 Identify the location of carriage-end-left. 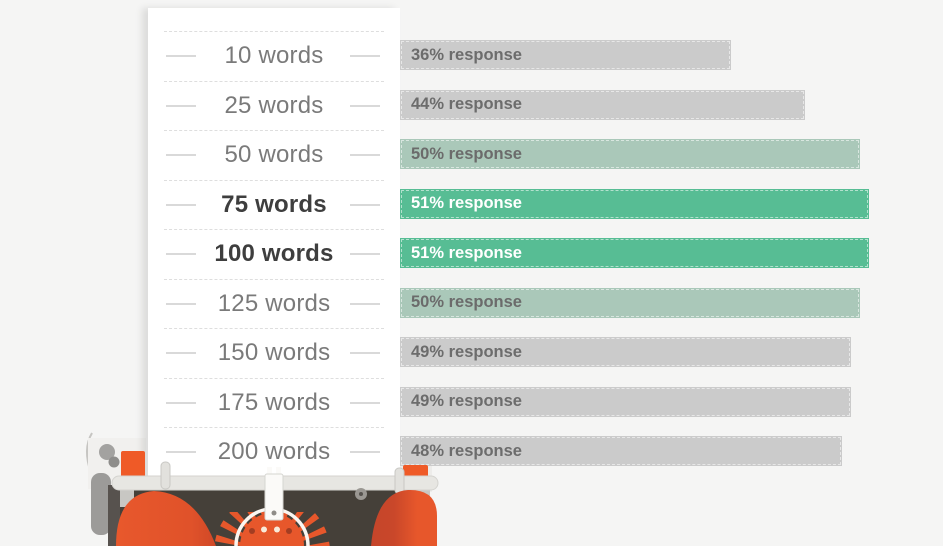
(127, 497).